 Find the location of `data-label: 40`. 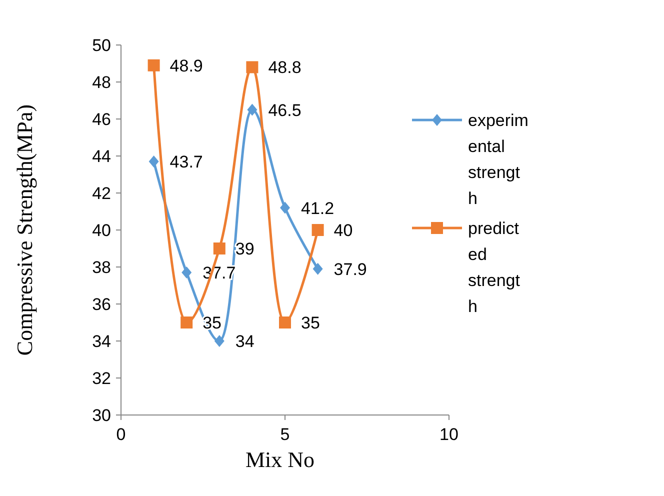

data-label: 40 is located at coordinates (343, 230).